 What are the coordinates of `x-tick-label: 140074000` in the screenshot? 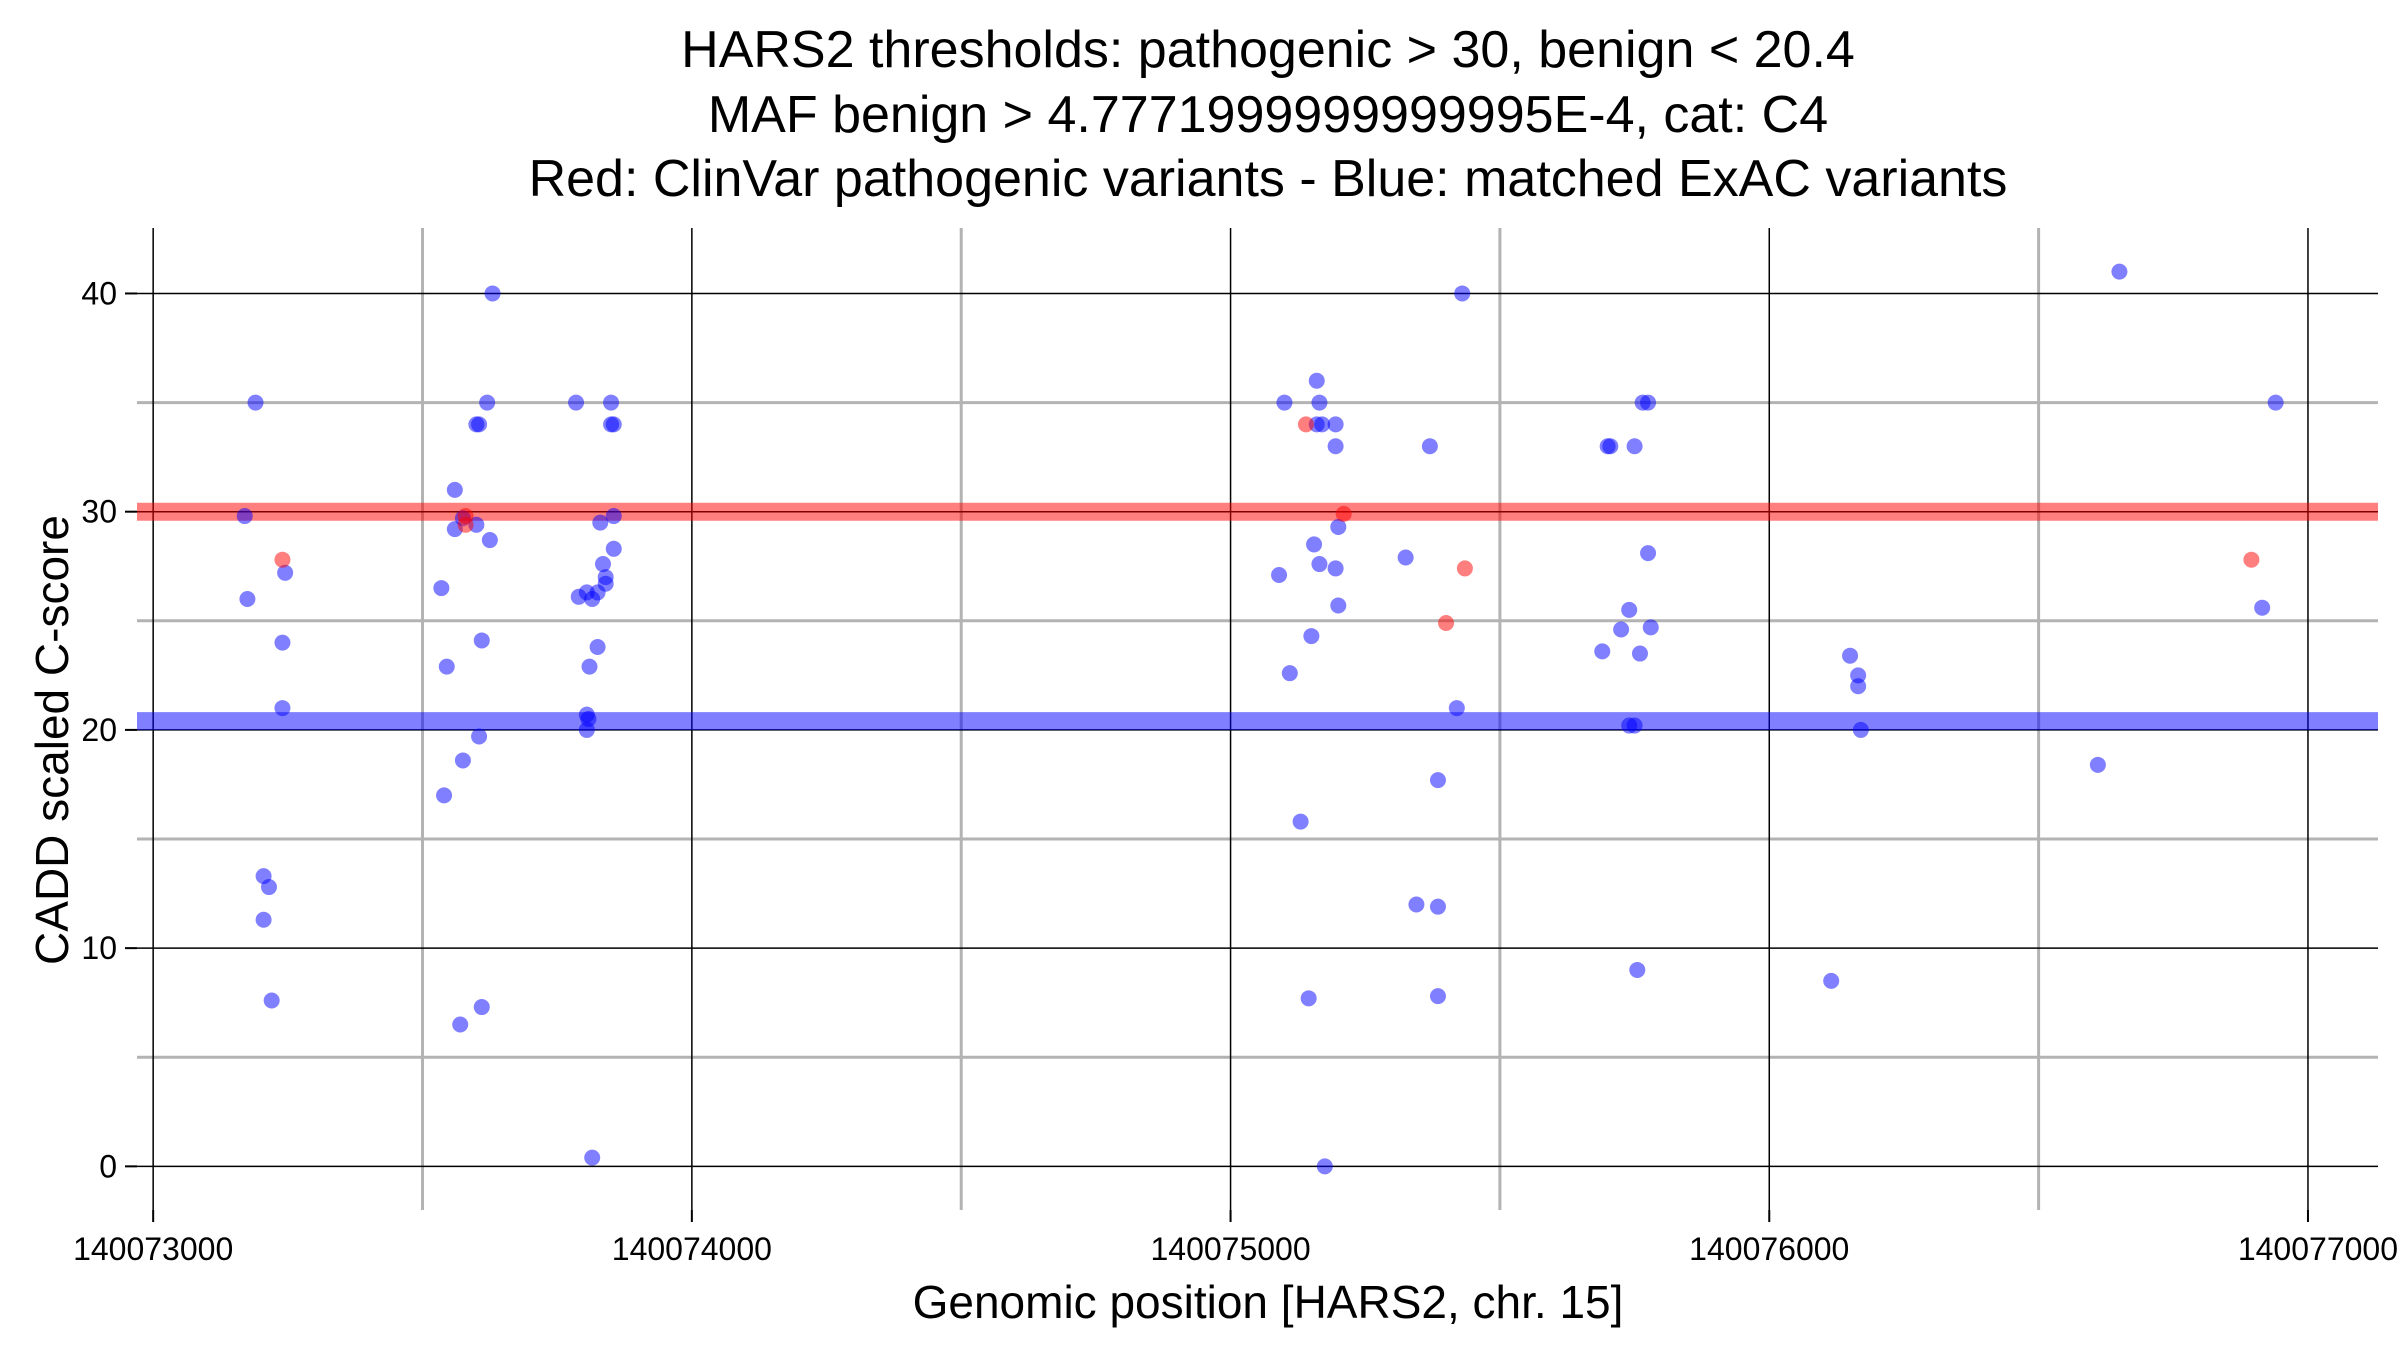 It's located at (692, 1249).